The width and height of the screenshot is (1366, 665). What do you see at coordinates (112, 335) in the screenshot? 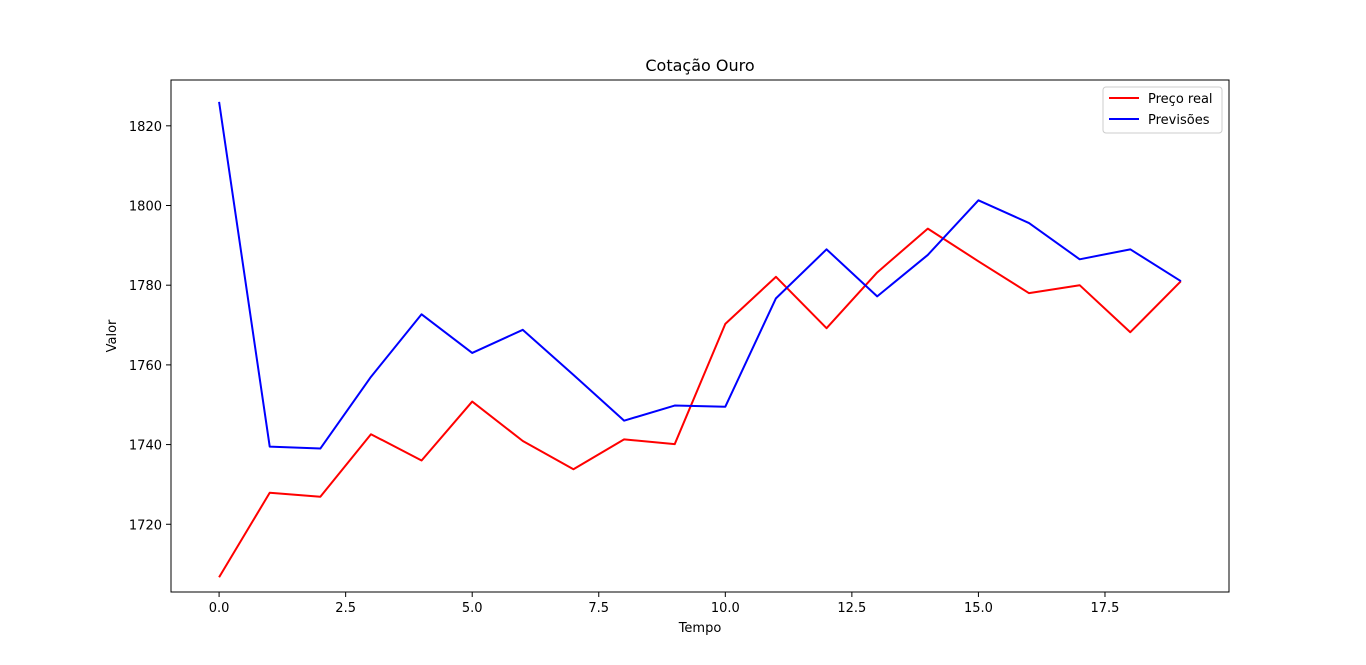
I see `y-axis-label: Valor` at bounding box center [112, 335].